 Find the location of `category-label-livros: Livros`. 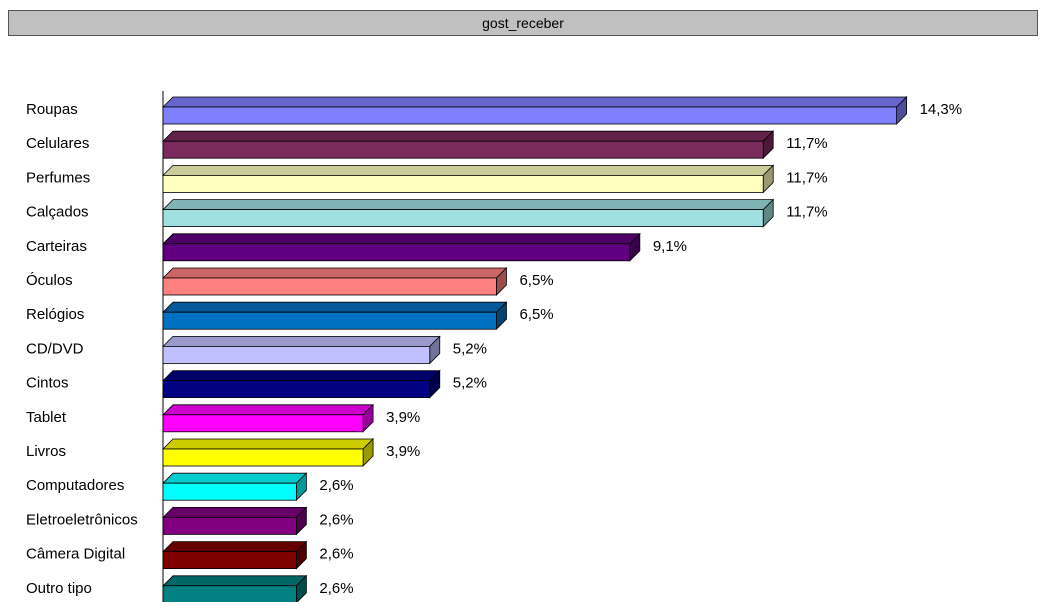

category-label-livros: Livros is located at coordinates (46, 451).